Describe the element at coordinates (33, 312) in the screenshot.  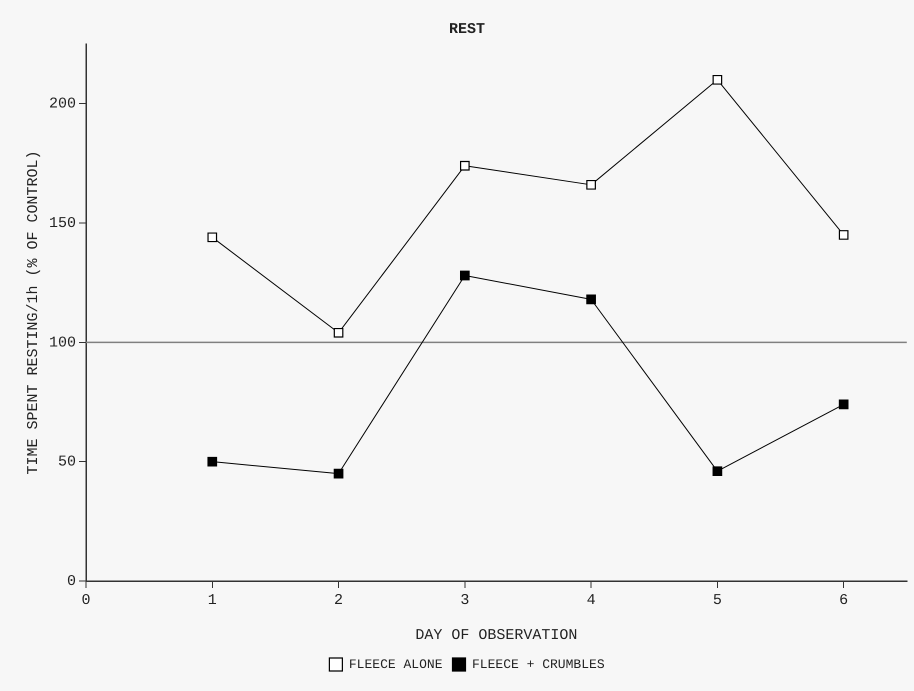
I see `y-axis-title: TIME SPENT RESTING/1h (% OF CONTROL)` at that location.